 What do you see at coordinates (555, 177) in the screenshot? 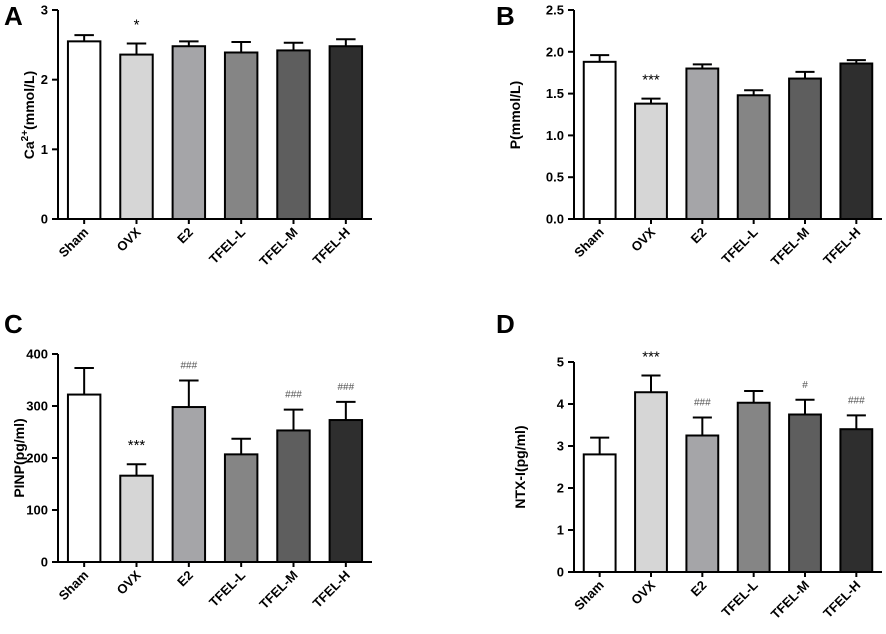
I see `panel-b-y-tick-label: 0.5` at bounding box center [555, 177].